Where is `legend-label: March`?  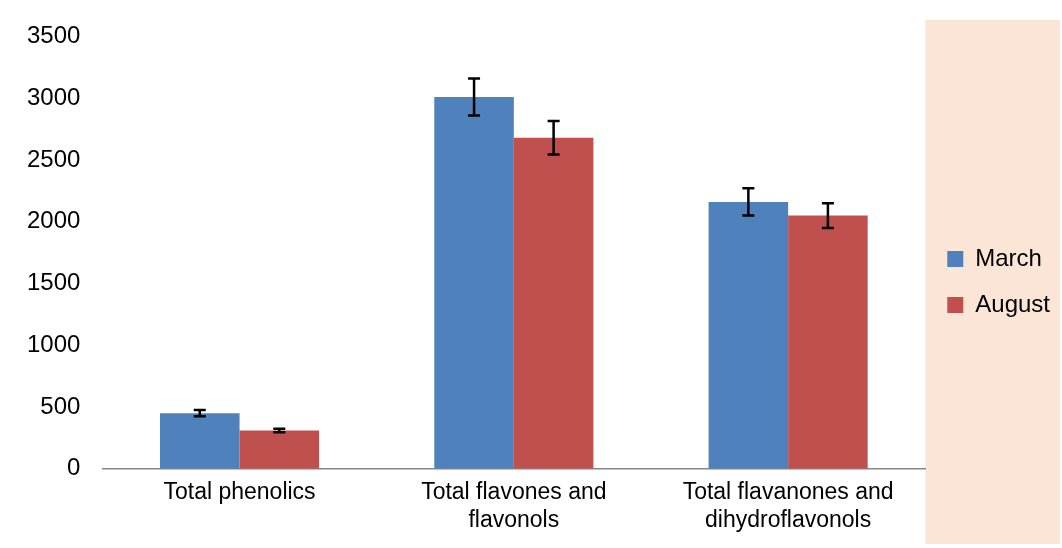 legend-label: March is located at coordinates (1008, 257).